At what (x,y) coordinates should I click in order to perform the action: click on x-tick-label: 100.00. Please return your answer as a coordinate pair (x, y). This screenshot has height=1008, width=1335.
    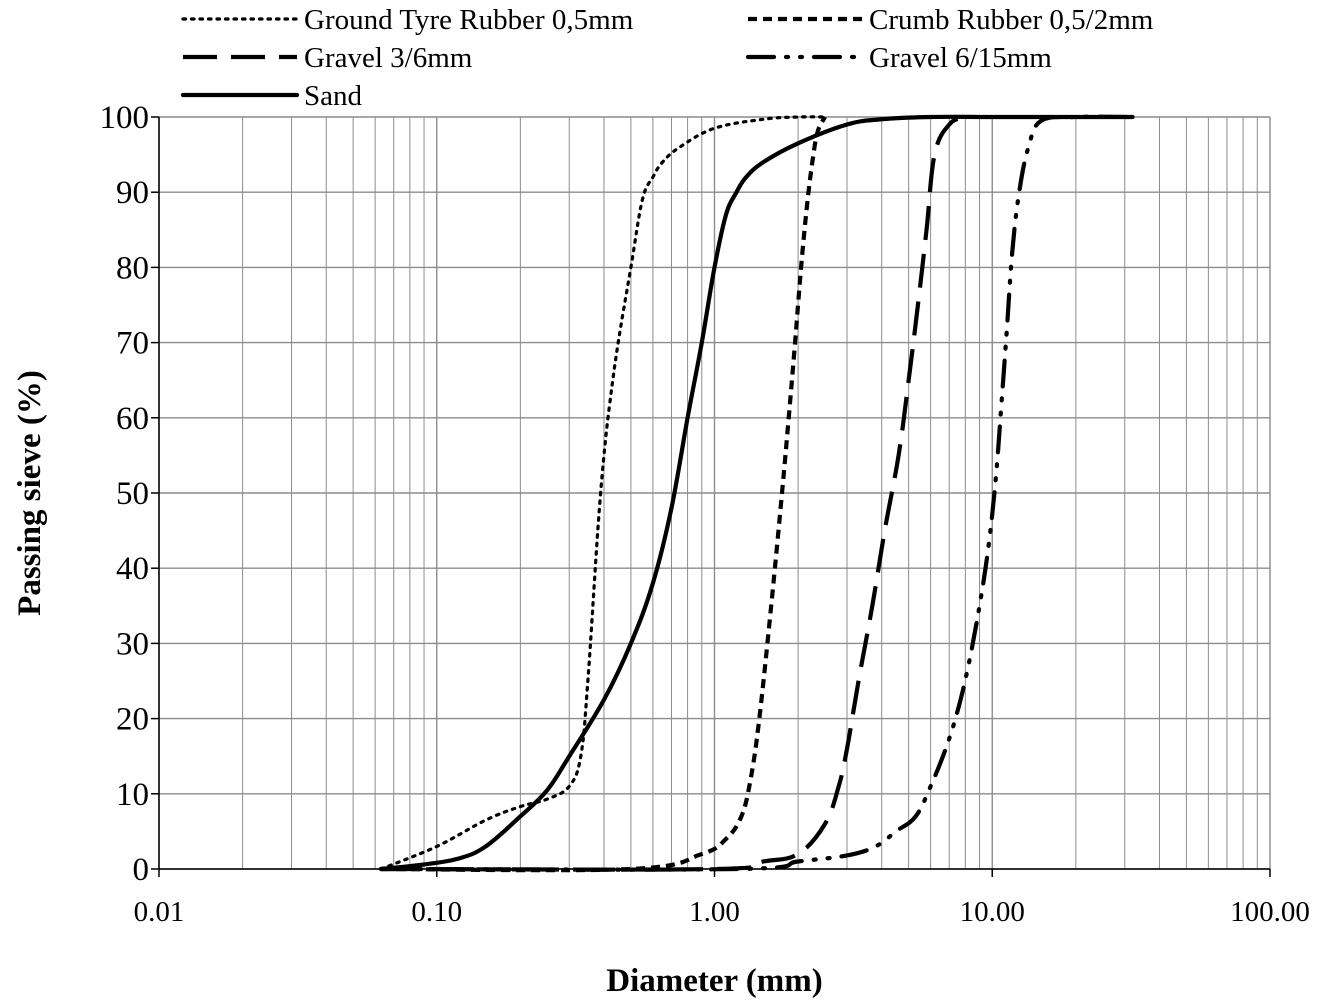
    Looking at the image, I should click on (1270, 912).